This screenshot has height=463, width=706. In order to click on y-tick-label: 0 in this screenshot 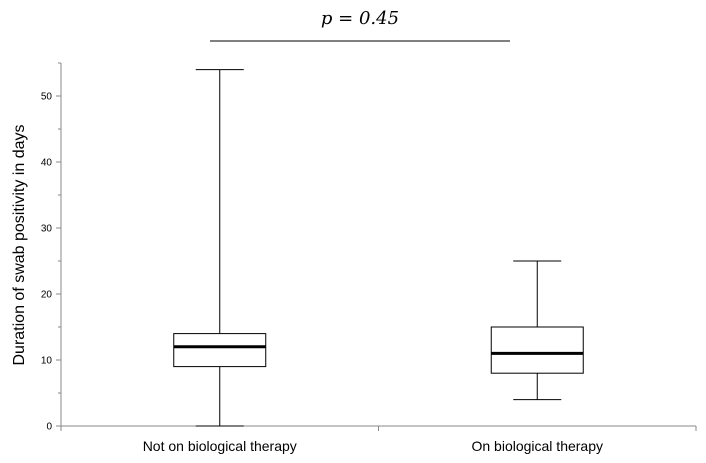, I will do `click(49, 427)`.